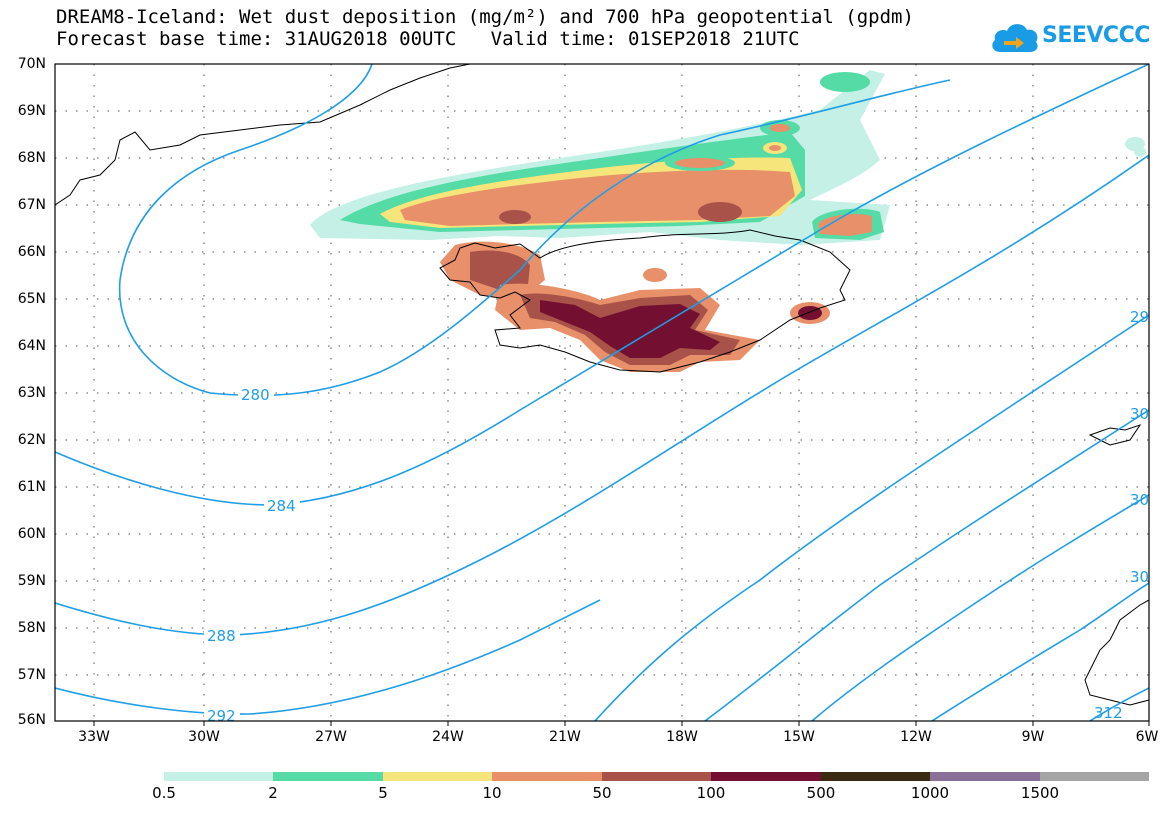 The width and height of the screenshot is (1175, 815). I want to click on lat-label: 69N, so click(31, 111).